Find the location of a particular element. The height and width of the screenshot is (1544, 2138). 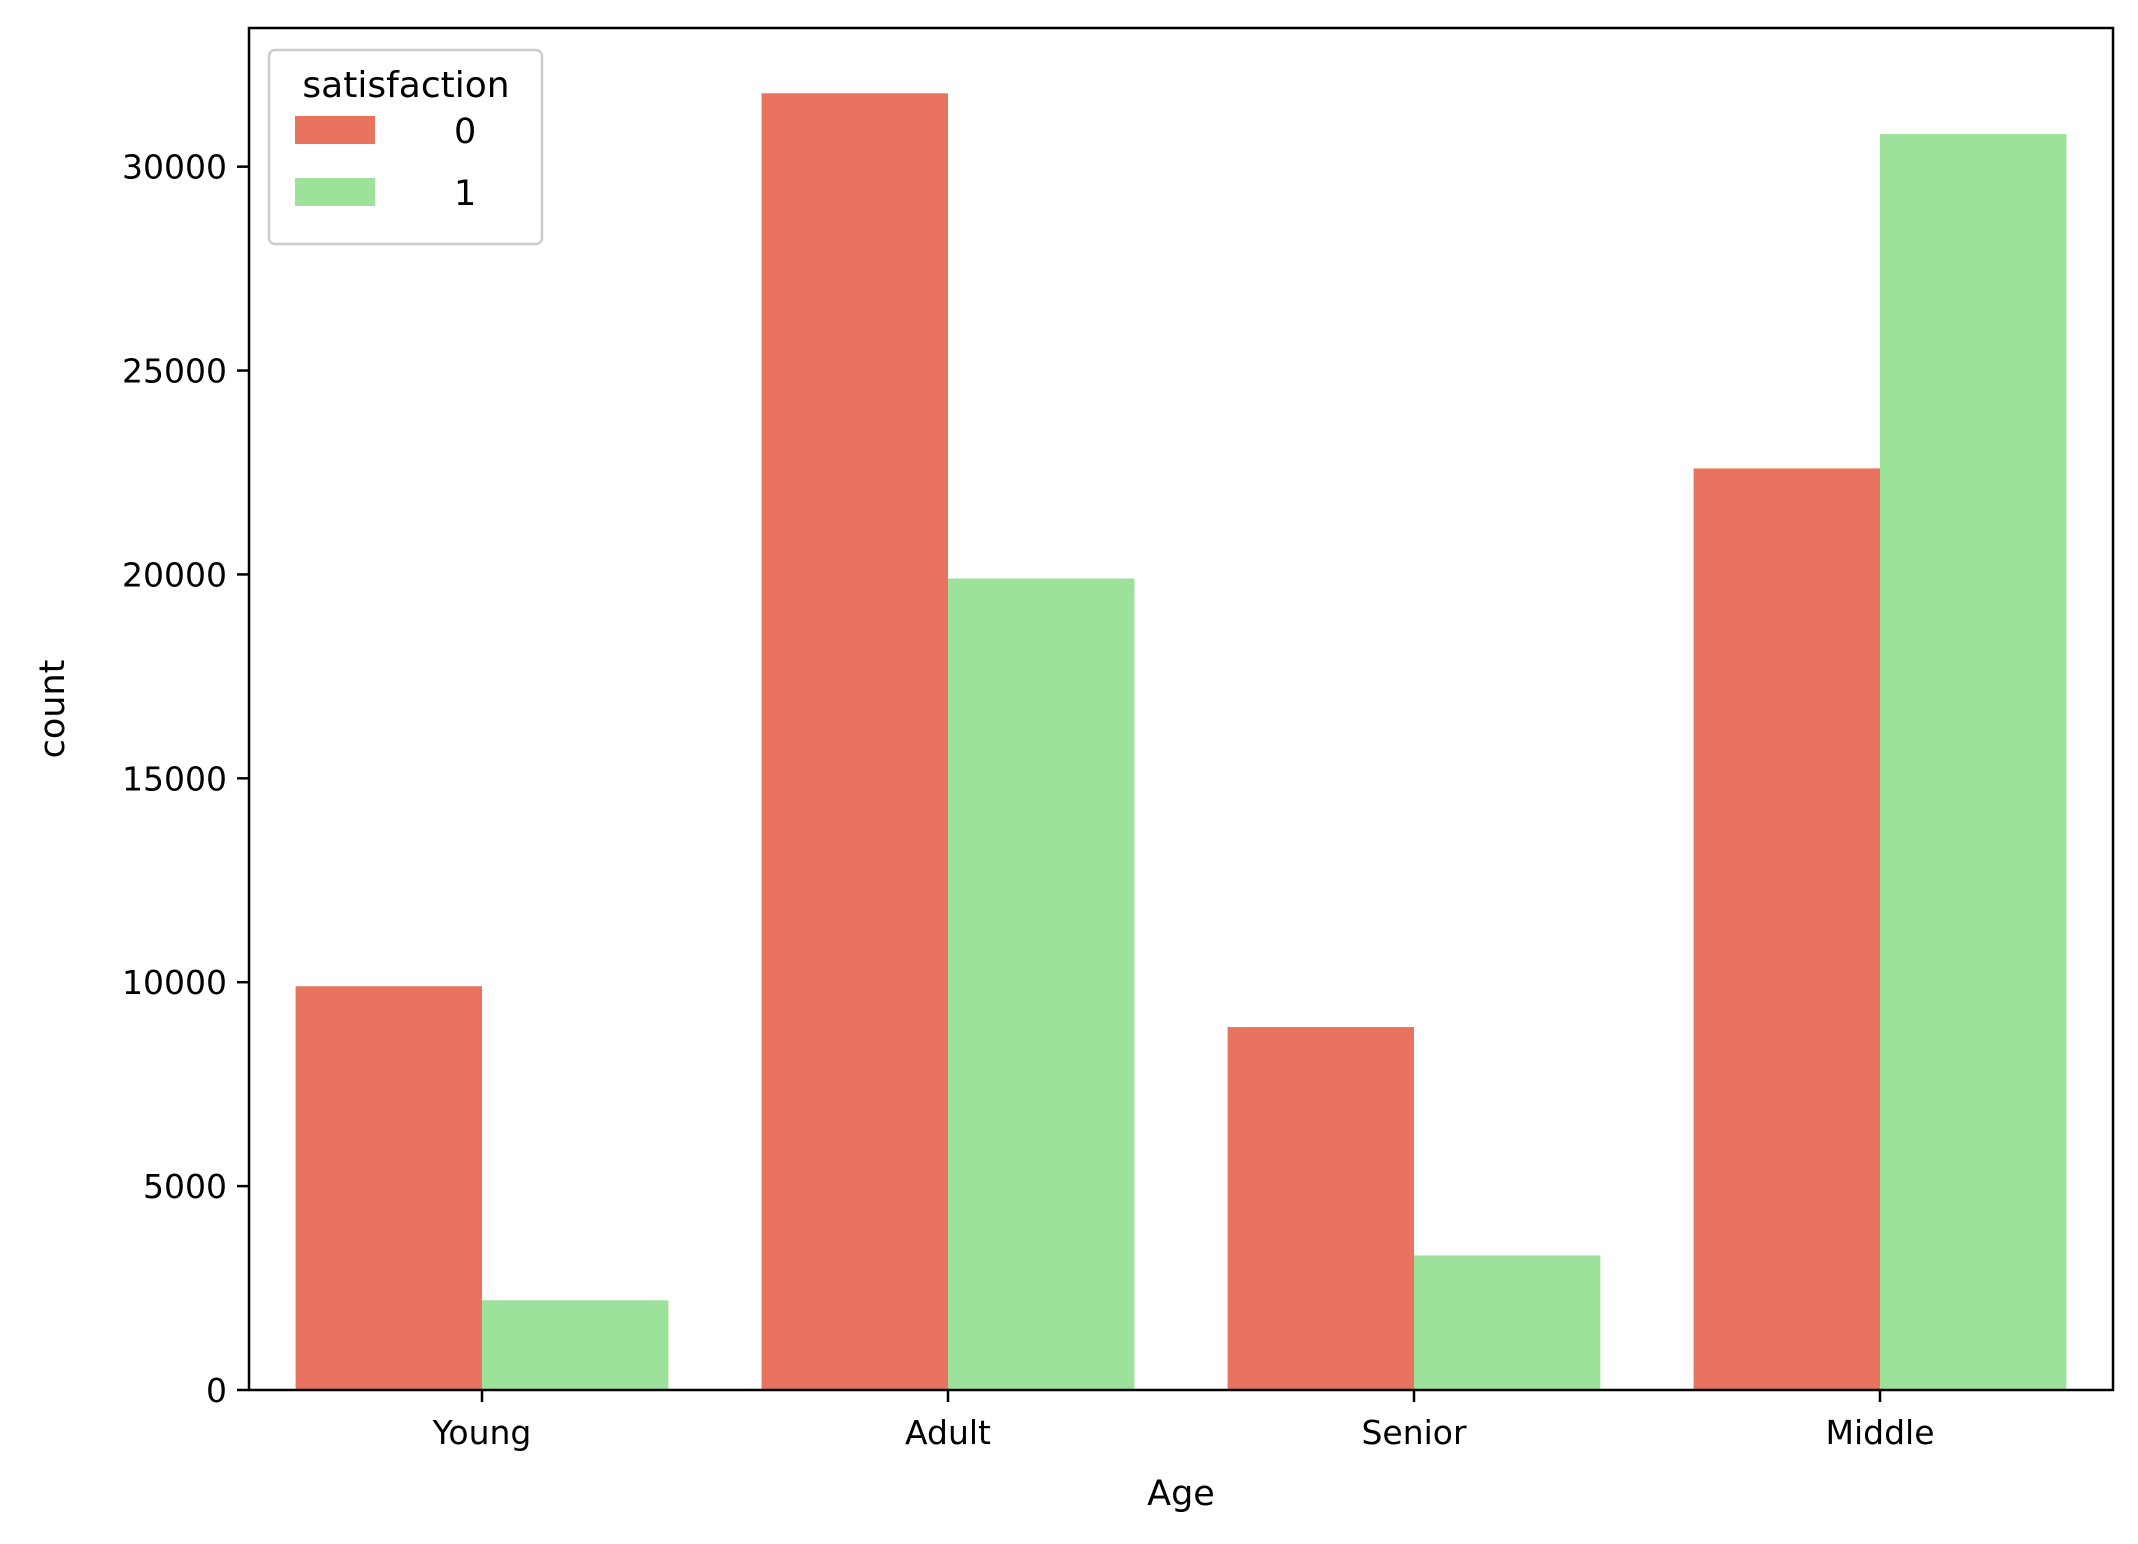

x-tick-label-adult: Adult is located at coordinates (948, 1432).